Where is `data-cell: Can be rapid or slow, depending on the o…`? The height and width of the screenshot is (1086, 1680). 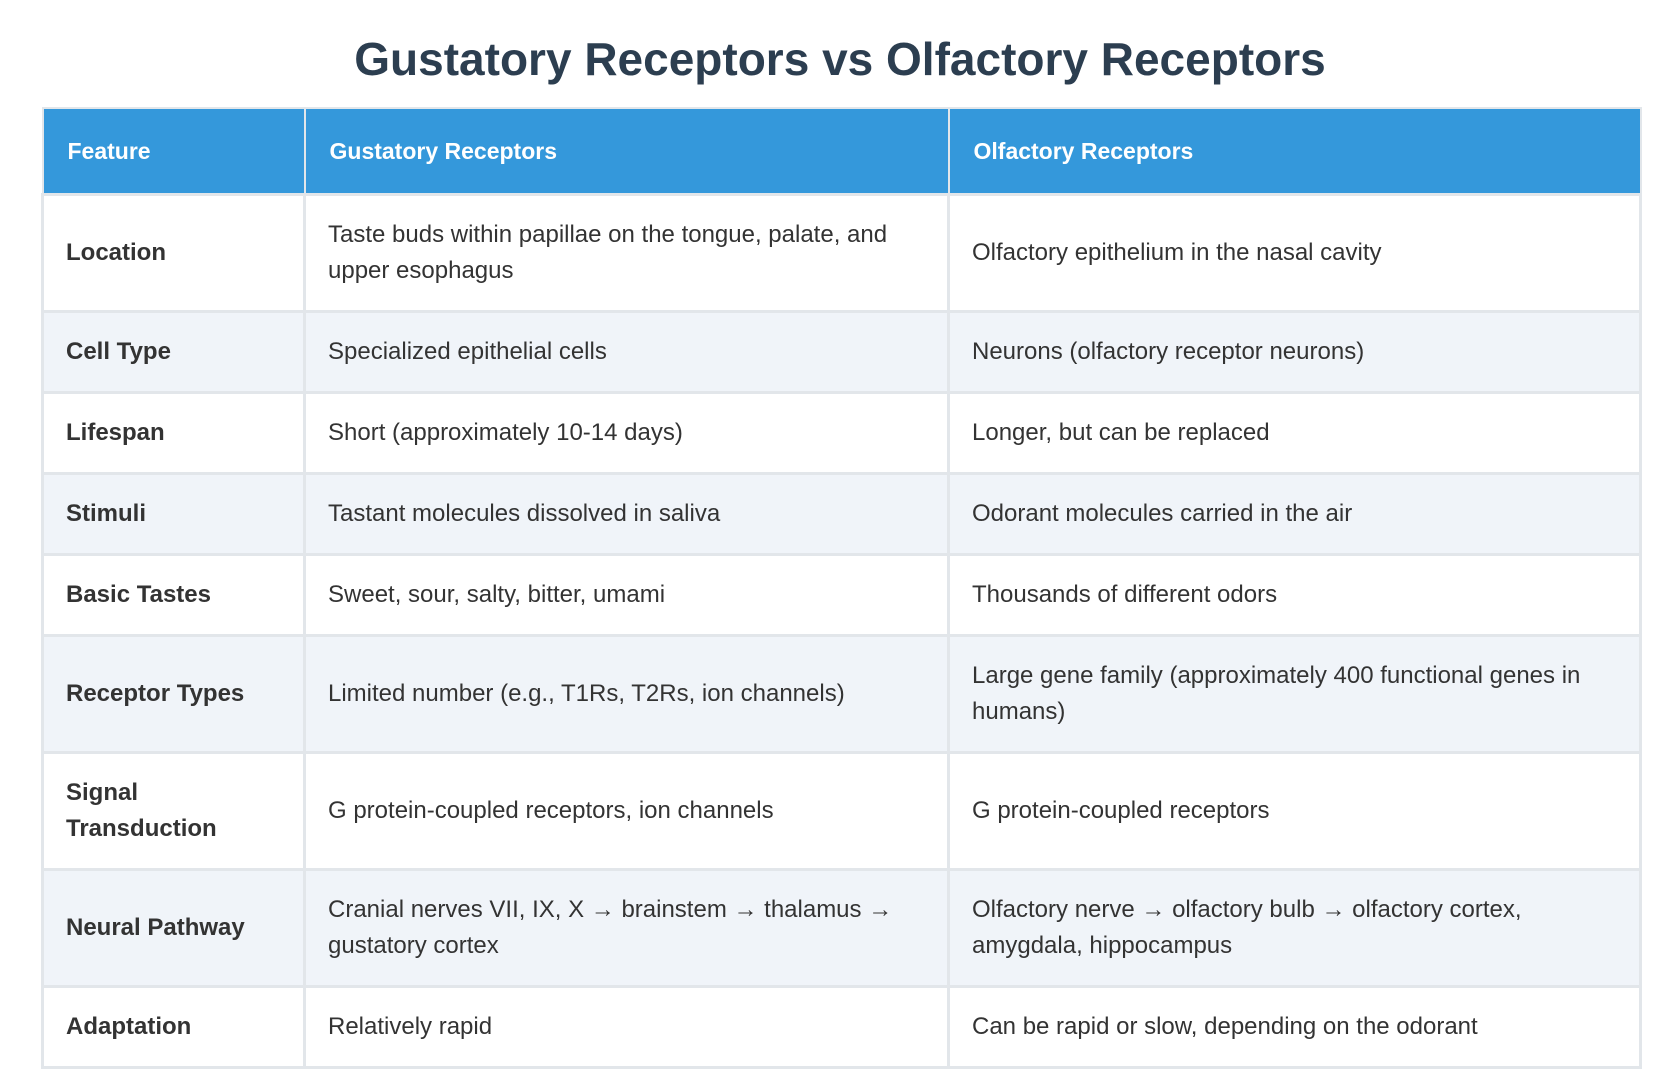 data-cell: Can be rapid or slow, depending on the o… is located at coordinates (1294, 1027).